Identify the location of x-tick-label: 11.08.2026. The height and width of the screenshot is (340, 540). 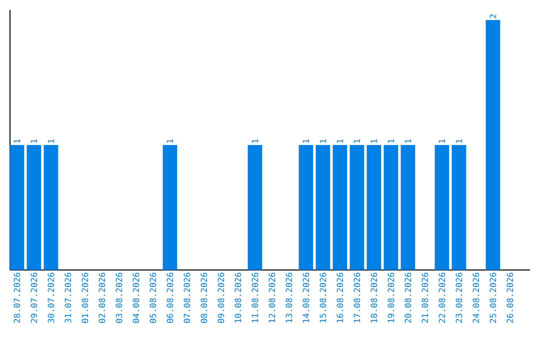
(255, 297).